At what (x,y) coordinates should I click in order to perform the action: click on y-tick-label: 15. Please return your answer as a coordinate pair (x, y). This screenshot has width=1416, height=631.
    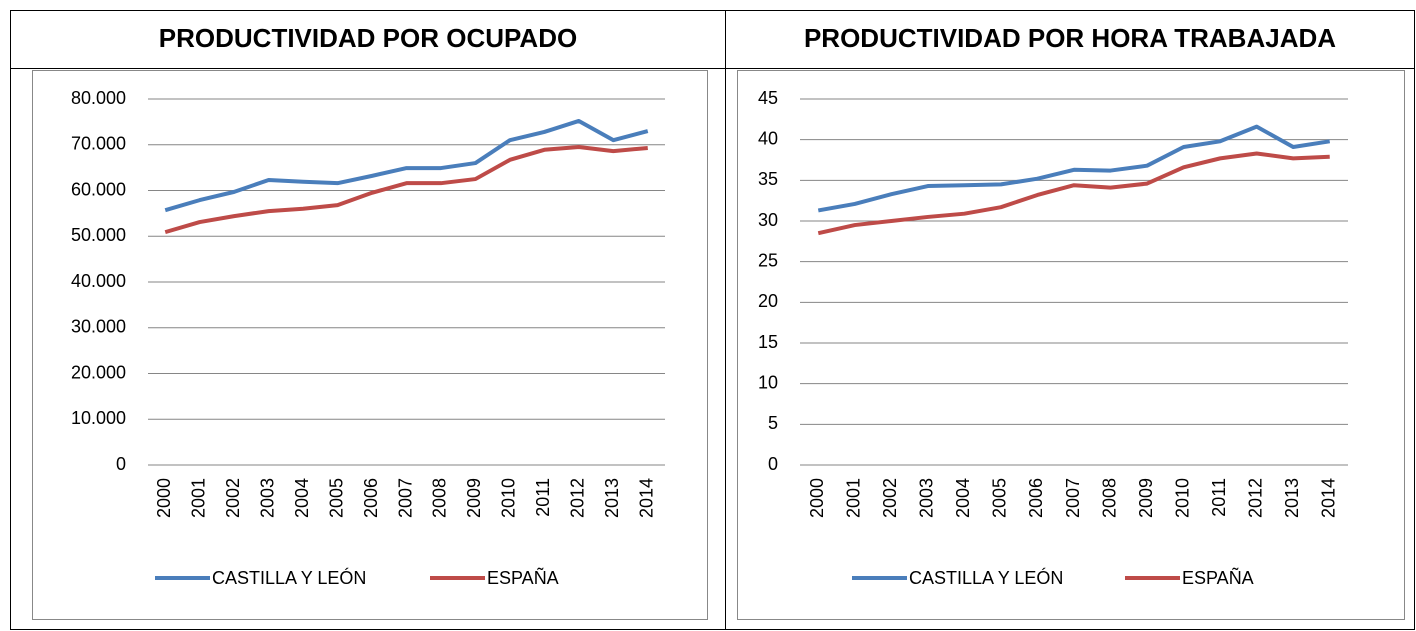
    Looking at the image, I should click on (768, 342).